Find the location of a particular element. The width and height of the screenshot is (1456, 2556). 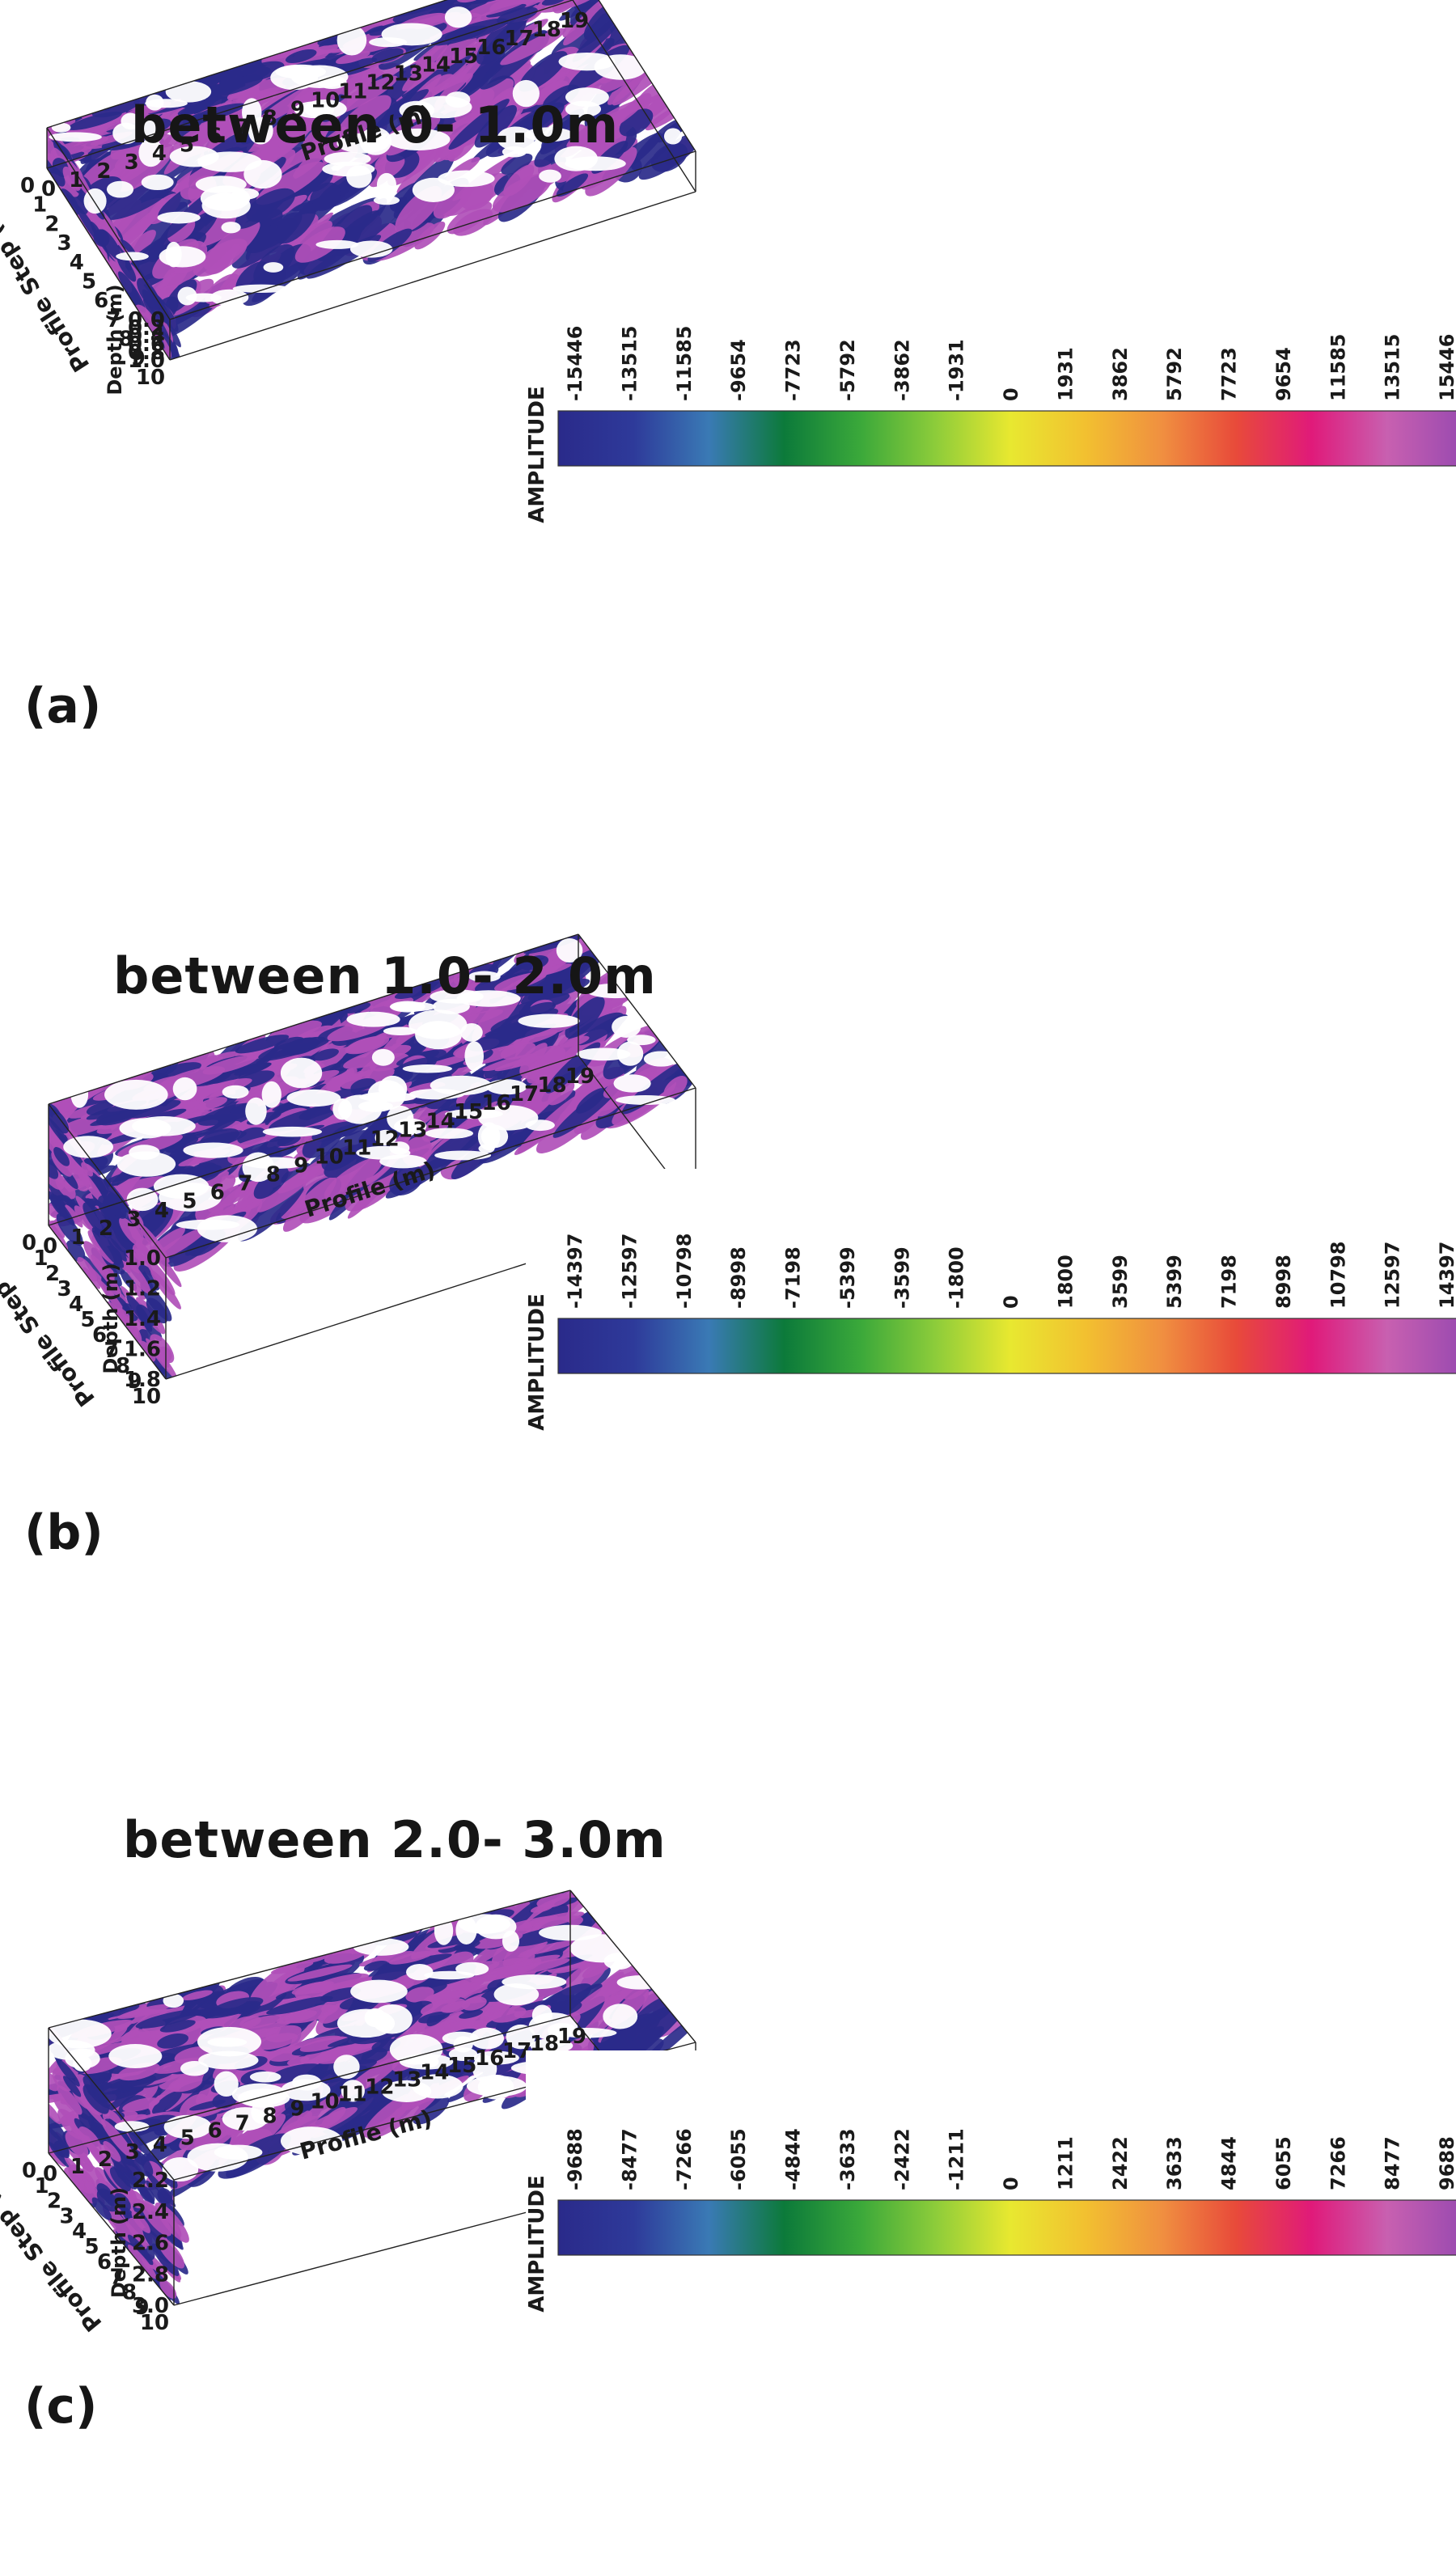

amplitude-tick-label: 8477 is located at coordinates (1393, 2163).